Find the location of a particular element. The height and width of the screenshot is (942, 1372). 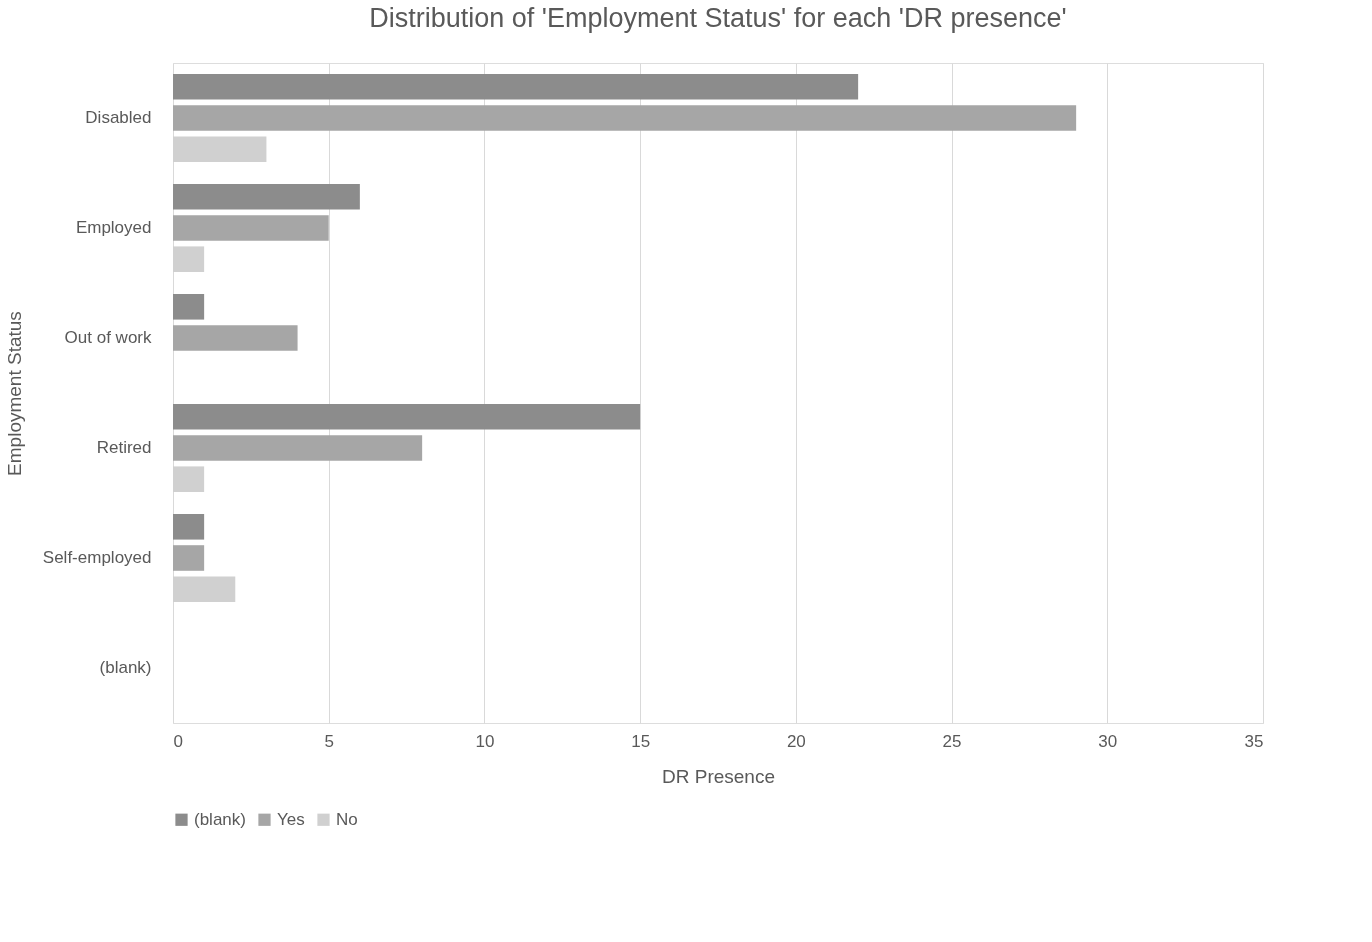

x-axis-title: DR Presence is located at coordinates (718, 776).